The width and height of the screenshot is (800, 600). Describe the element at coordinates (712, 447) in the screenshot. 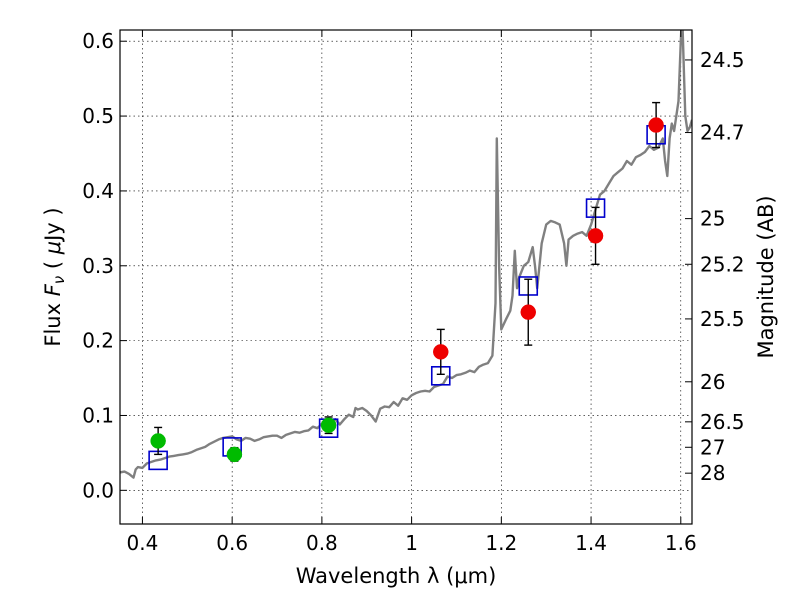

I see `mag-tick-label: 27` at that location.